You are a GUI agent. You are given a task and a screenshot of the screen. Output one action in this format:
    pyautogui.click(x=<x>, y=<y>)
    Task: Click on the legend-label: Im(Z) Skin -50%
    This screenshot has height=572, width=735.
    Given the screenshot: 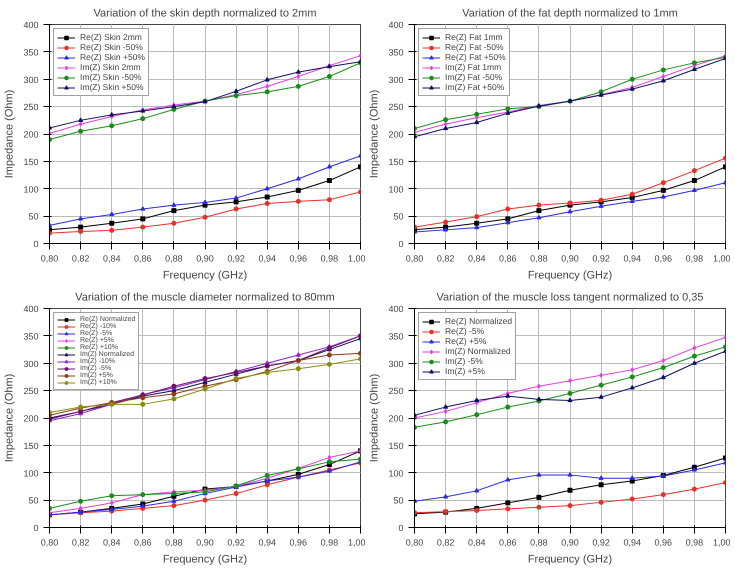 What is the action you would take?
    pyautogui.click(x=111, y=77)
    